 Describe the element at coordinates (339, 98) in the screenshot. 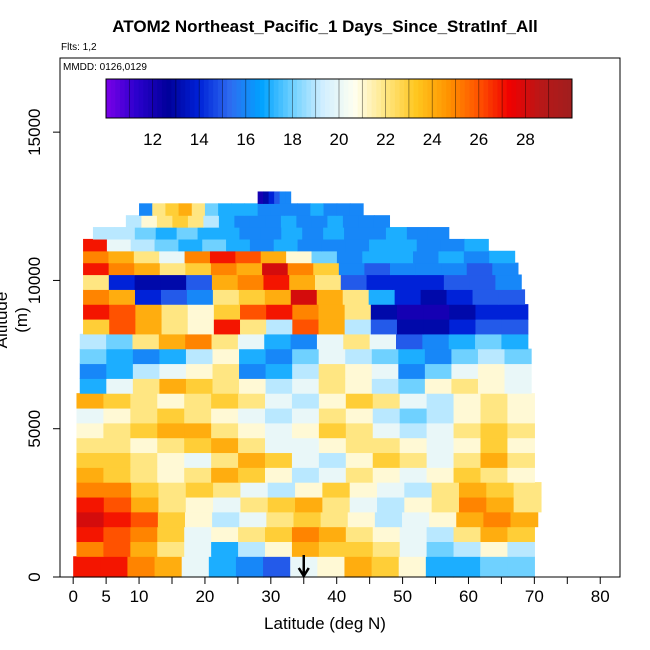

I see `colorbar-border` at that location.